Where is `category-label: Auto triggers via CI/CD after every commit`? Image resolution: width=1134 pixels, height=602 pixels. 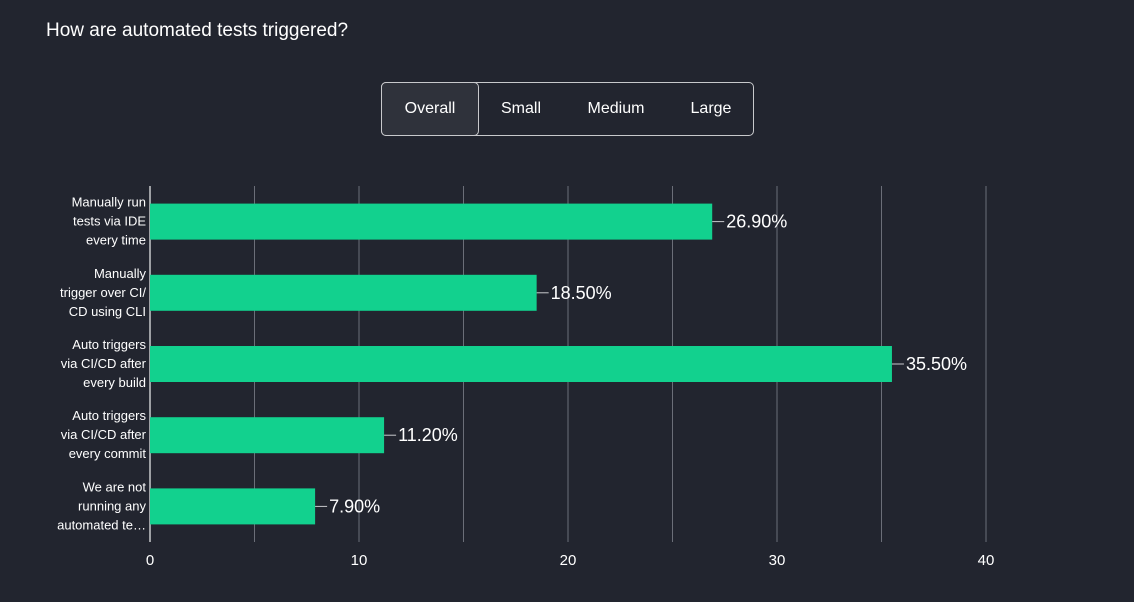 category-label: Auto triggers via CI/CD after every commit is located at coordinates (104, 434).